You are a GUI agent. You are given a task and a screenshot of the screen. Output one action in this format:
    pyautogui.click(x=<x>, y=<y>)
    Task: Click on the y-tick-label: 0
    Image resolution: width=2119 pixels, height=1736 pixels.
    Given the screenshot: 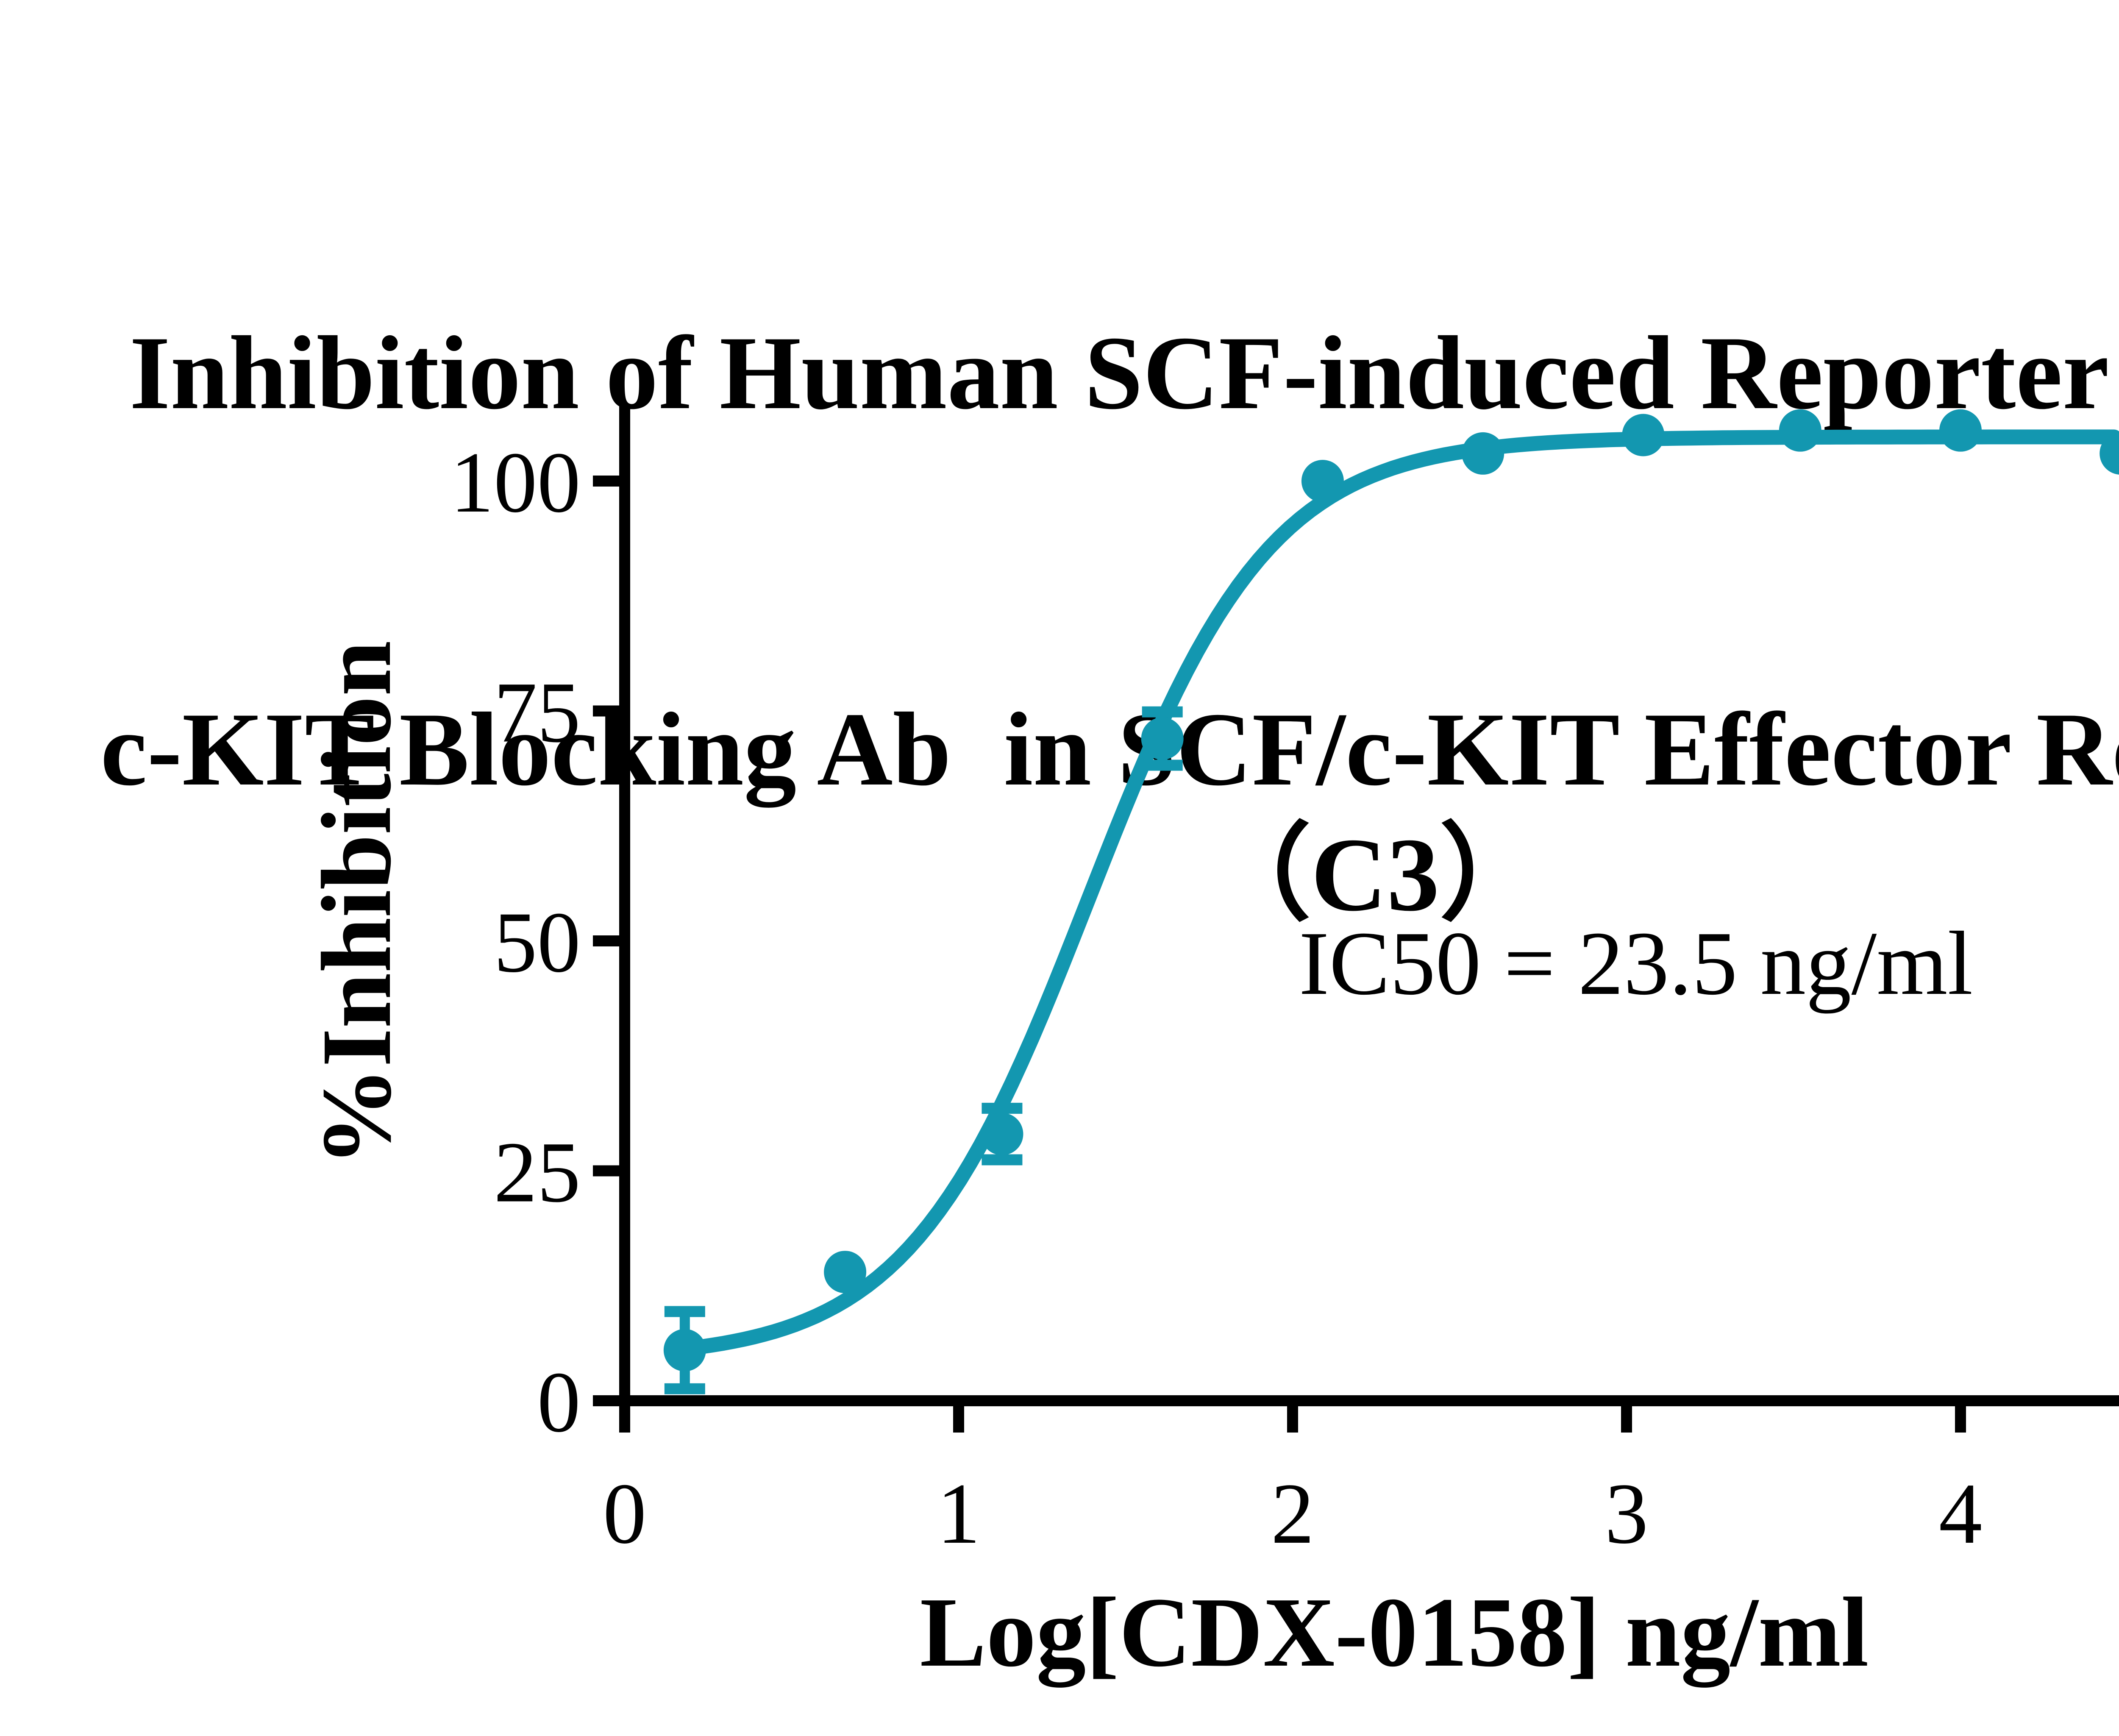 What is the action you would take?
    pyautogui.click(x=559, y=1402)
    